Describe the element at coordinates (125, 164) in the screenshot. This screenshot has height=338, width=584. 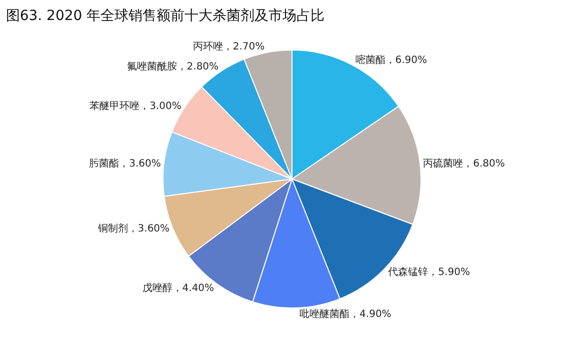
I see `slice-label: 肟菌酯，3.60%` at that location.